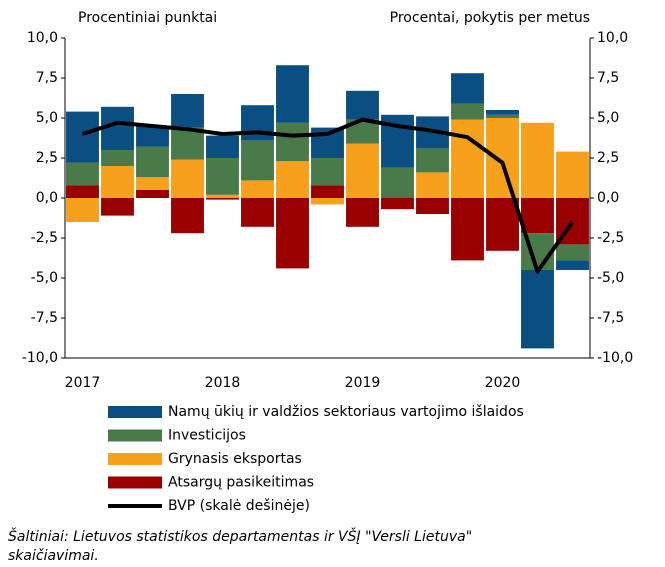 The image size is (665, 567). Describe the element at coordinates (44, 278) in the screenshot. I see `y-tick-label: -5,0` at that location.